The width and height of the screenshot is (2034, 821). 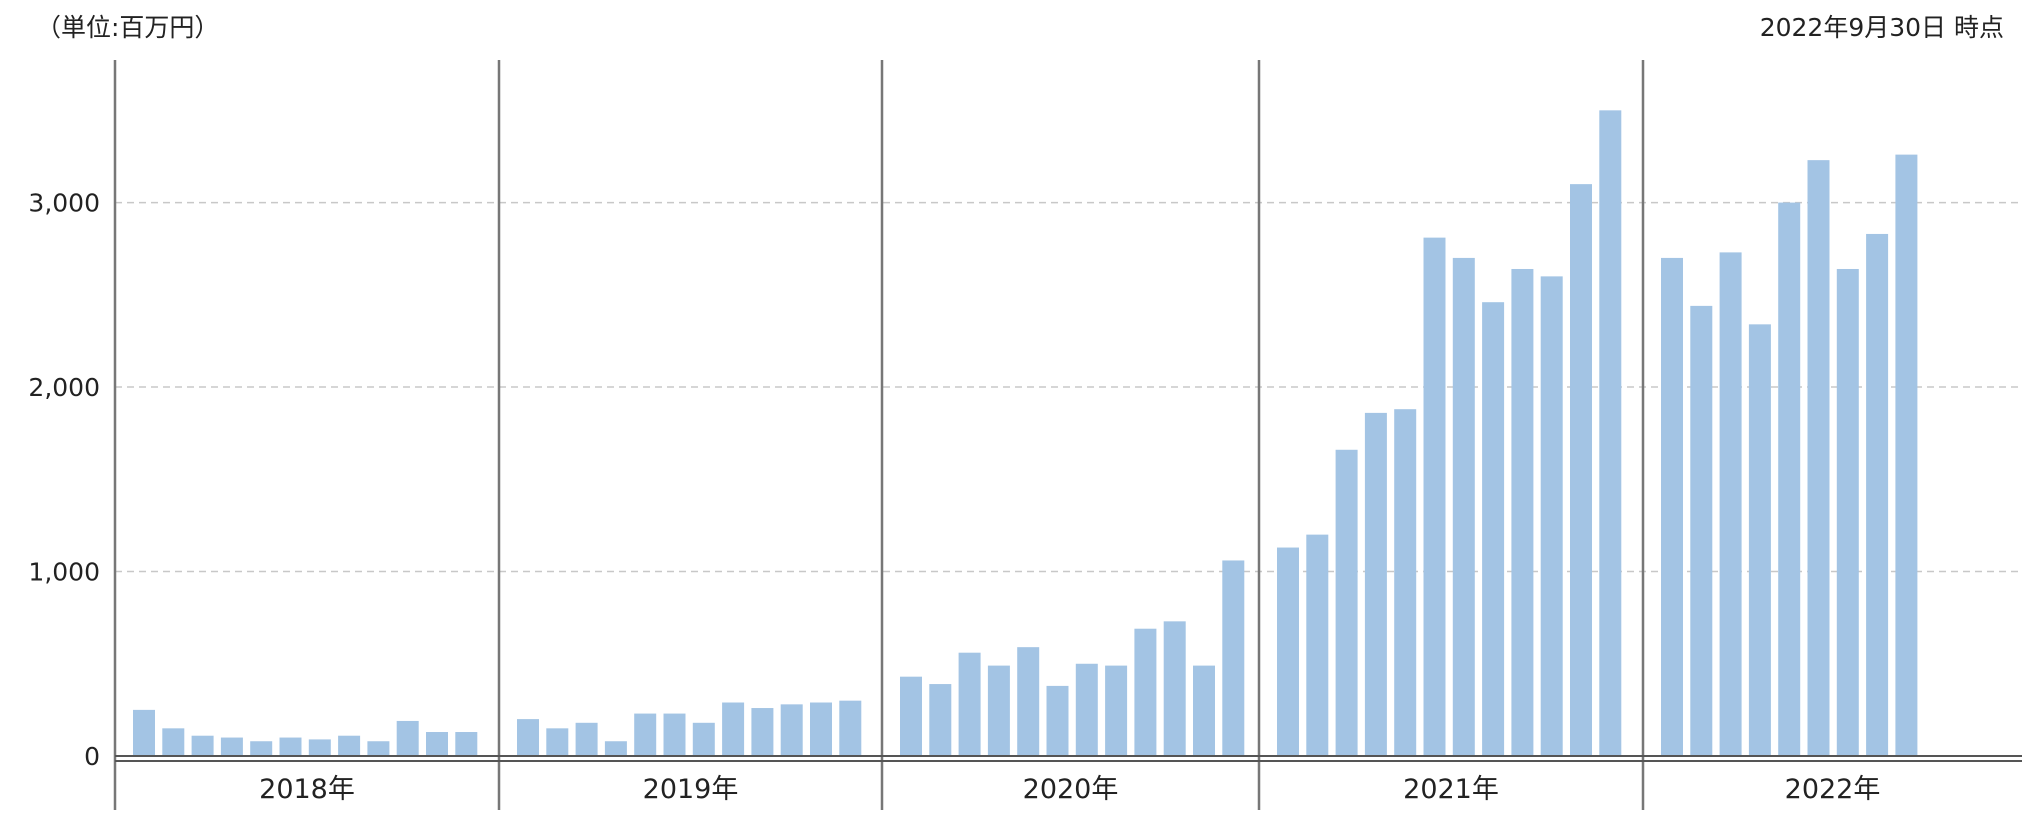 What do you see at coordinates (64, 203) in the screenshot?
I see `y-tick-label: 3,000` at bounding box center [64, 203].